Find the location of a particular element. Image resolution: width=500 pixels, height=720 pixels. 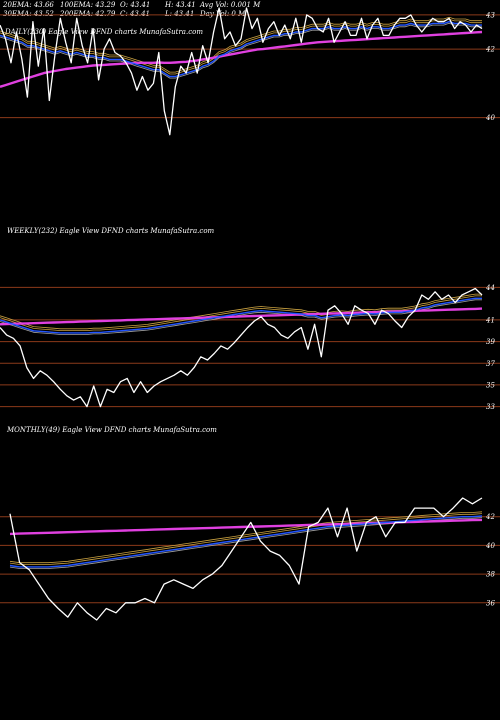

close-readout: C: 43.41 is located at coordinates (135, 14).